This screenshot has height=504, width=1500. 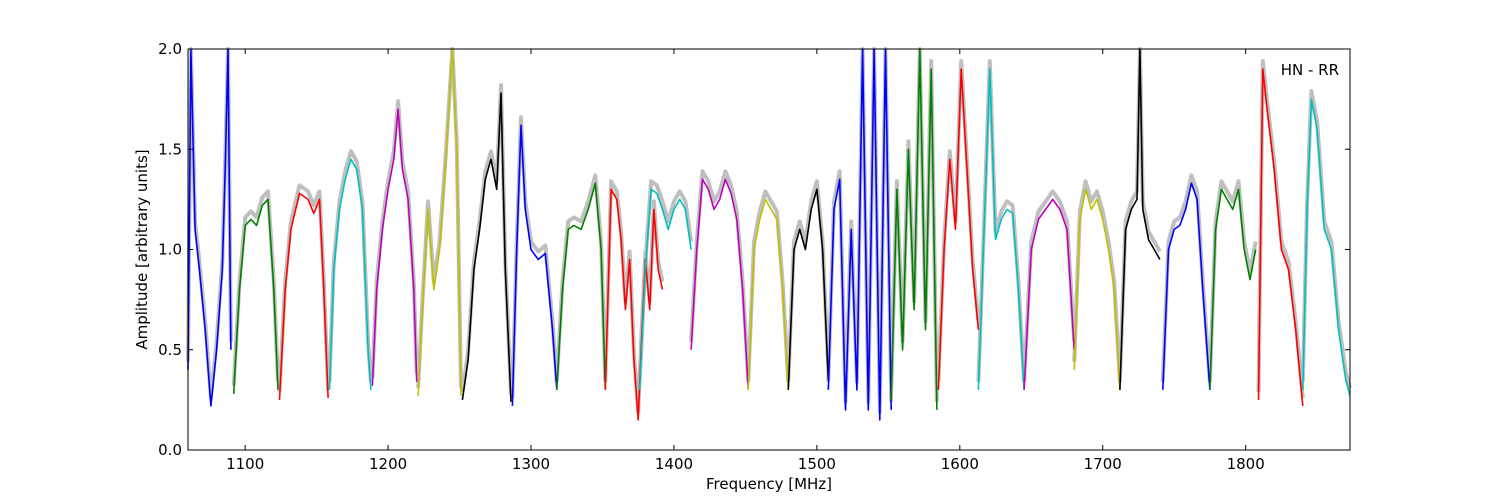 What do you see at coordinates (170, 450) in the screenshot?
I see `y-tick-label-0.0: 0.0` at bounding box center [170, 450].